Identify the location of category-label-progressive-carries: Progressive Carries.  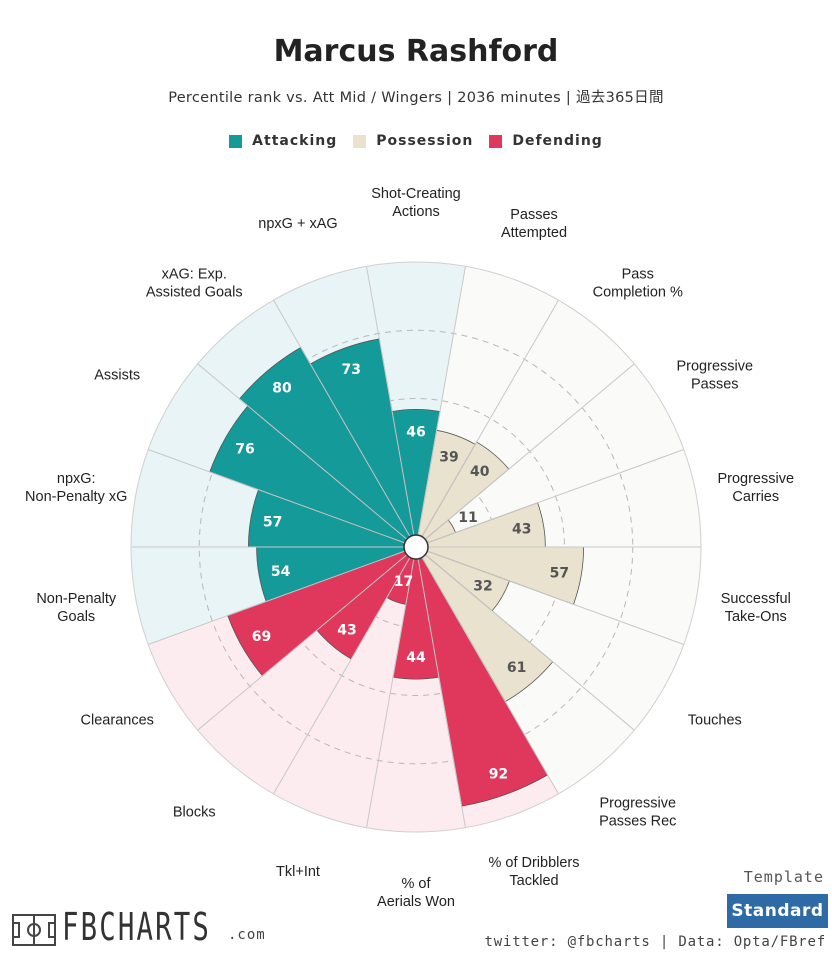
(755, 488).